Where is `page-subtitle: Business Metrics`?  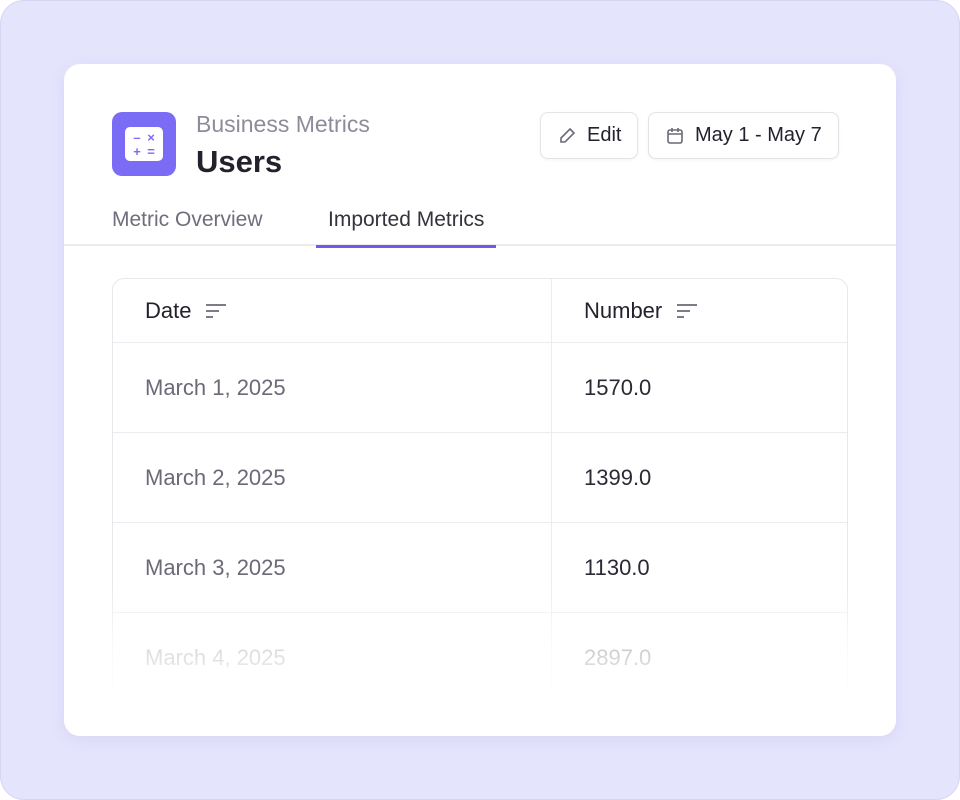
page-subtitle: Business Metrics is located at coordinates (283, 124).